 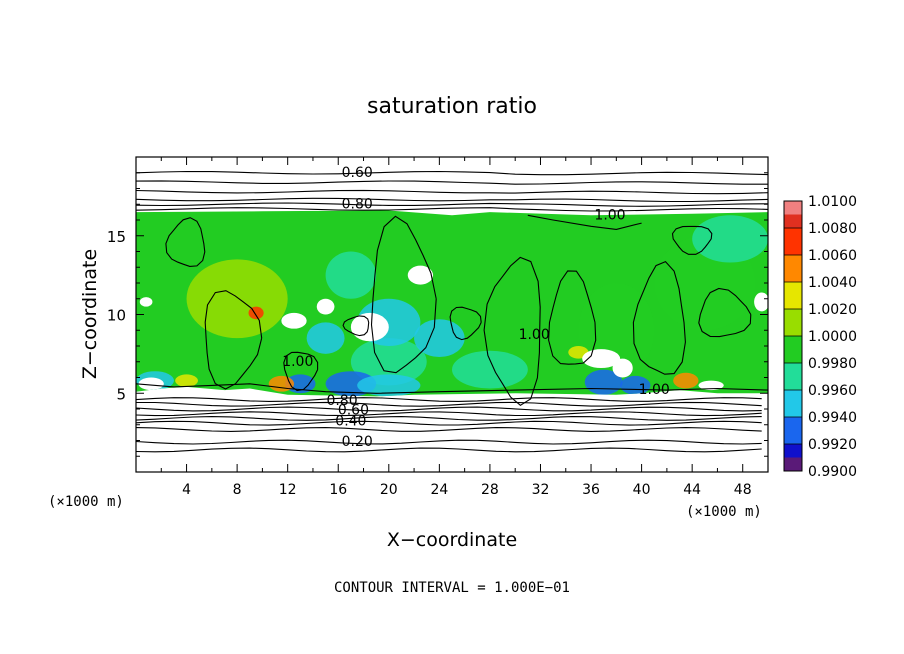 What do you see at coordinates (186, 490) in the screenshot?
I see `x-tick-label: 4` at bounding box center [186, 490].